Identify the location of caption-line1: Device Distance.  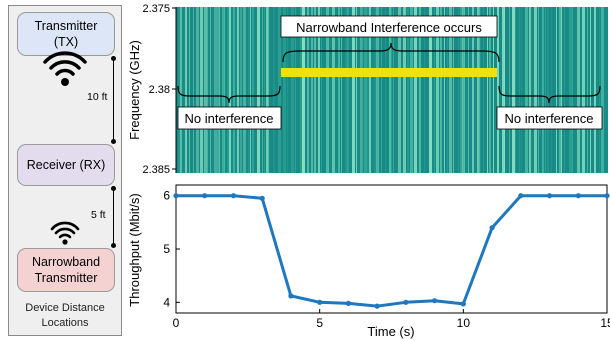
(65, 308).